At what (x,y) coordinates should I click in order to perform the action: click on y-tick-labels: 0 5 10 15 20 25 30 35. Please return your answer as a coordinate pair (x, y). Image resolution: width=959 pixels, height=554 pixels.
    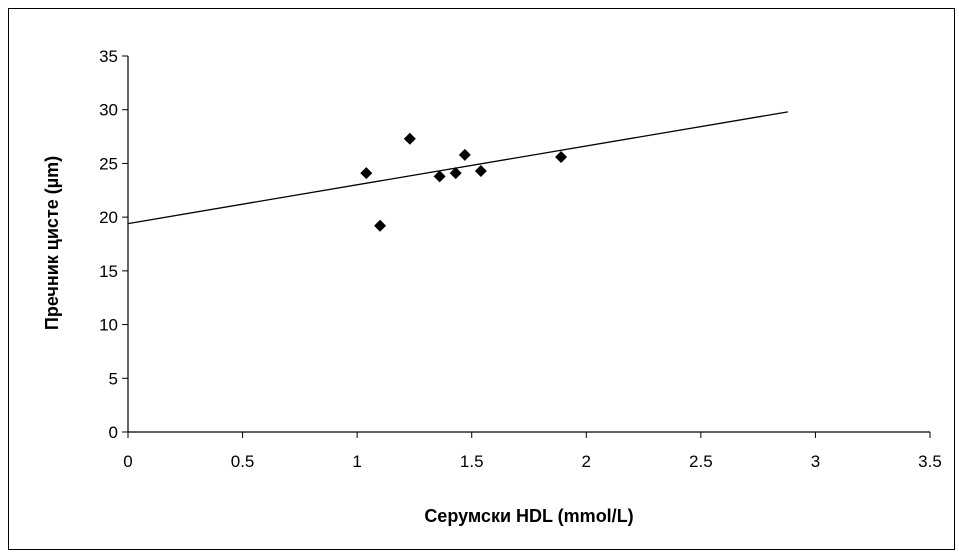
    Looking at the image, I should click on (108, 244).